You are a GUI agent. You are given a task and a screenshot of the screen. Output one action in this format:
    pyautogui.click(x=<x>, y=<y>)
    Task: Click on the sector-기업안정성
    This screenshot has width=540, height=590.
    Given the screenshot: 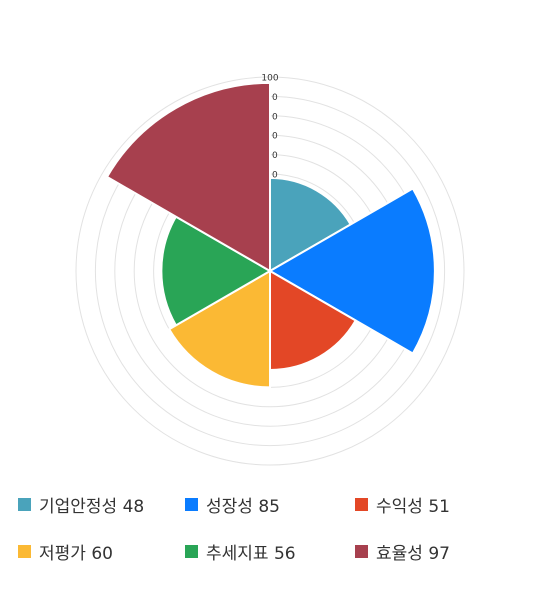 What is the action you would take?
    pyautogui.click(x=311, y=224)
    